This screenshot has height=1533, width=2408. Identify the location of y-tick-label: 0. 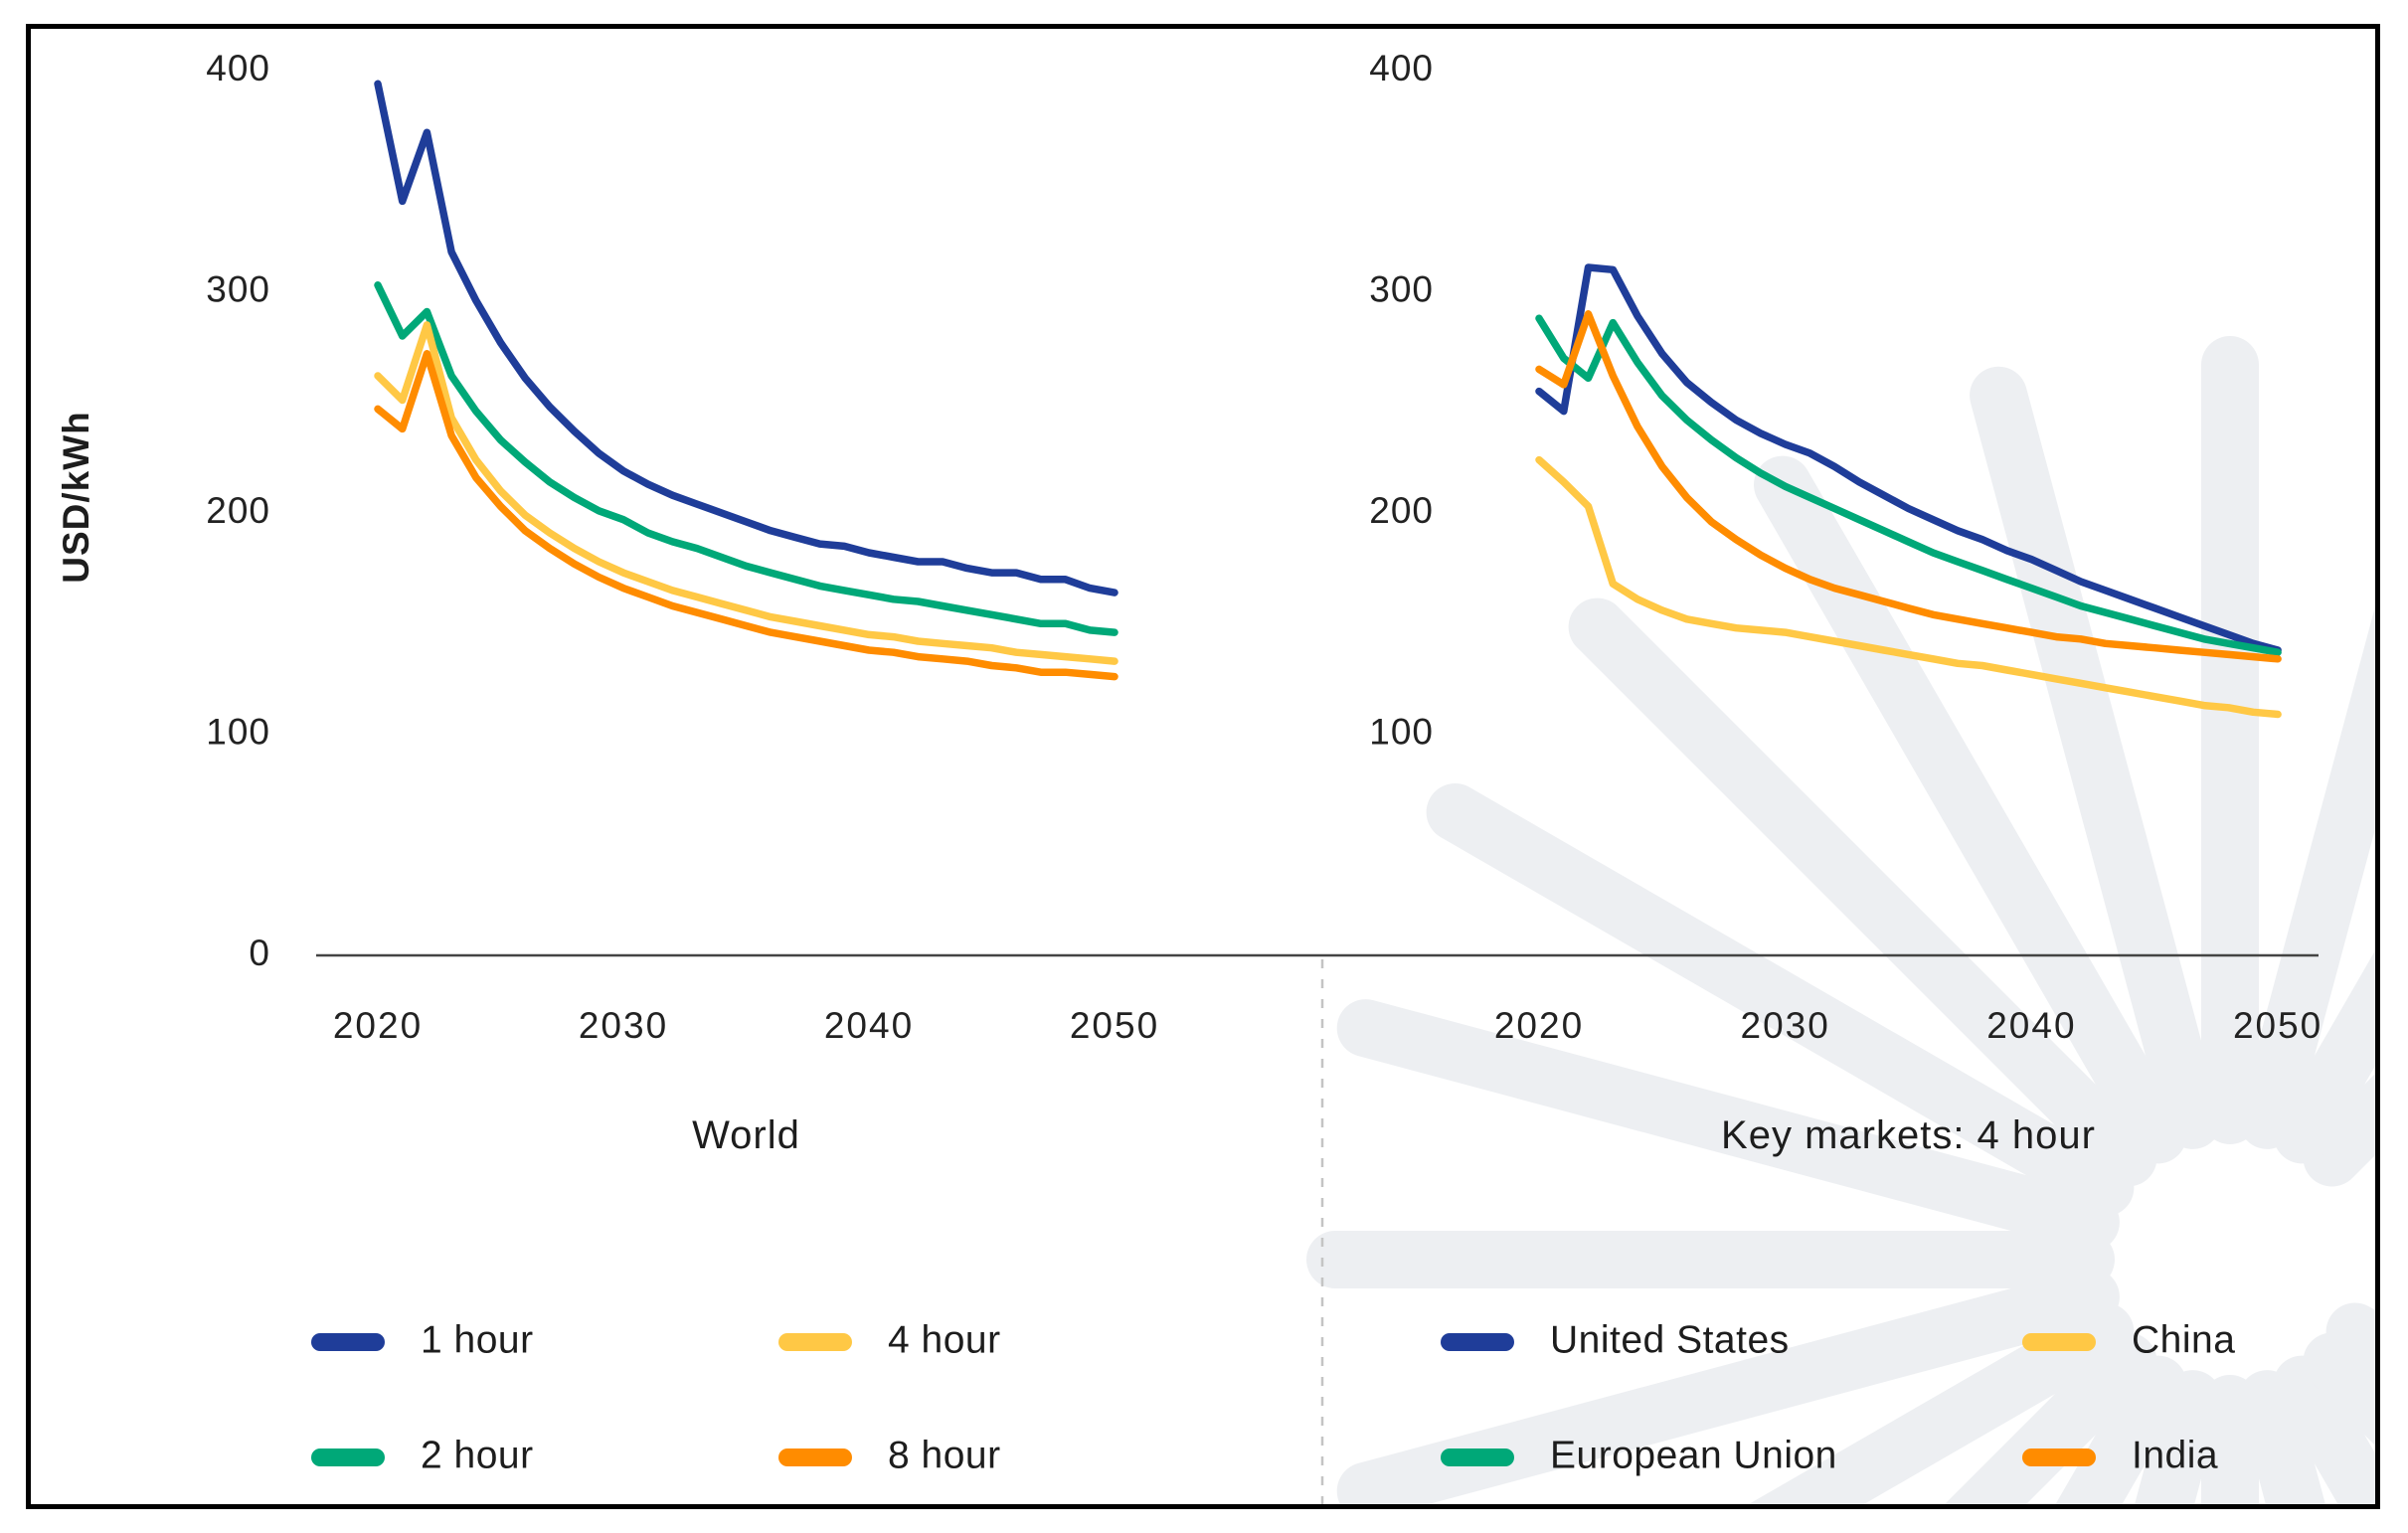
(259, 953).